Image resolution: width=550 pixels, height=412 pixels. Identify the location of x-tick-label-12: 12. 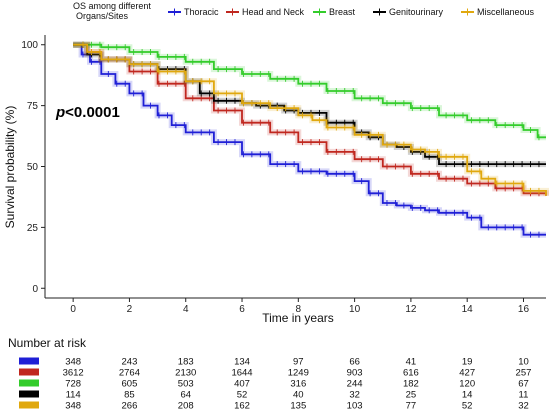
(411, 309).